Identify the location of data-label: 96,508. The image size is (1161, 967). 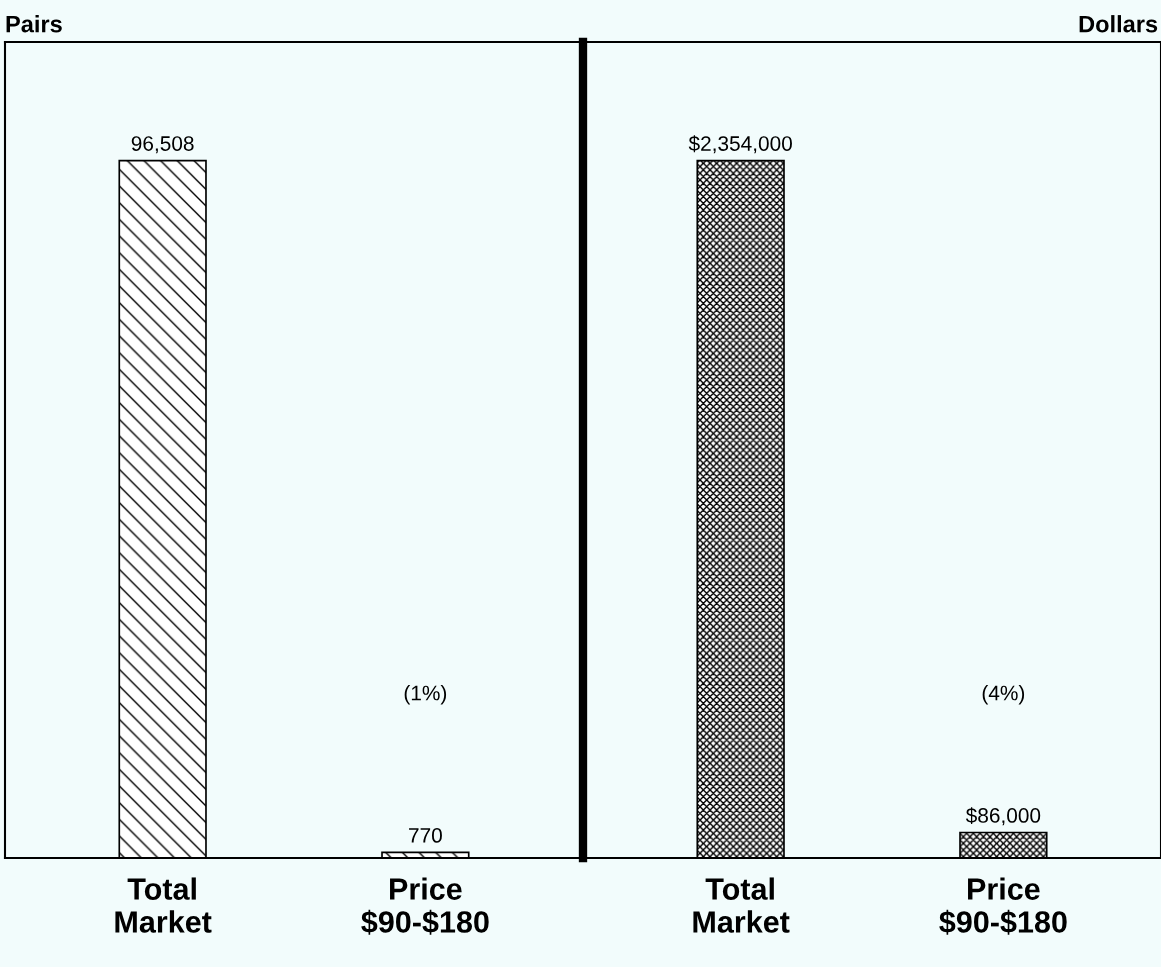
(162, 145).